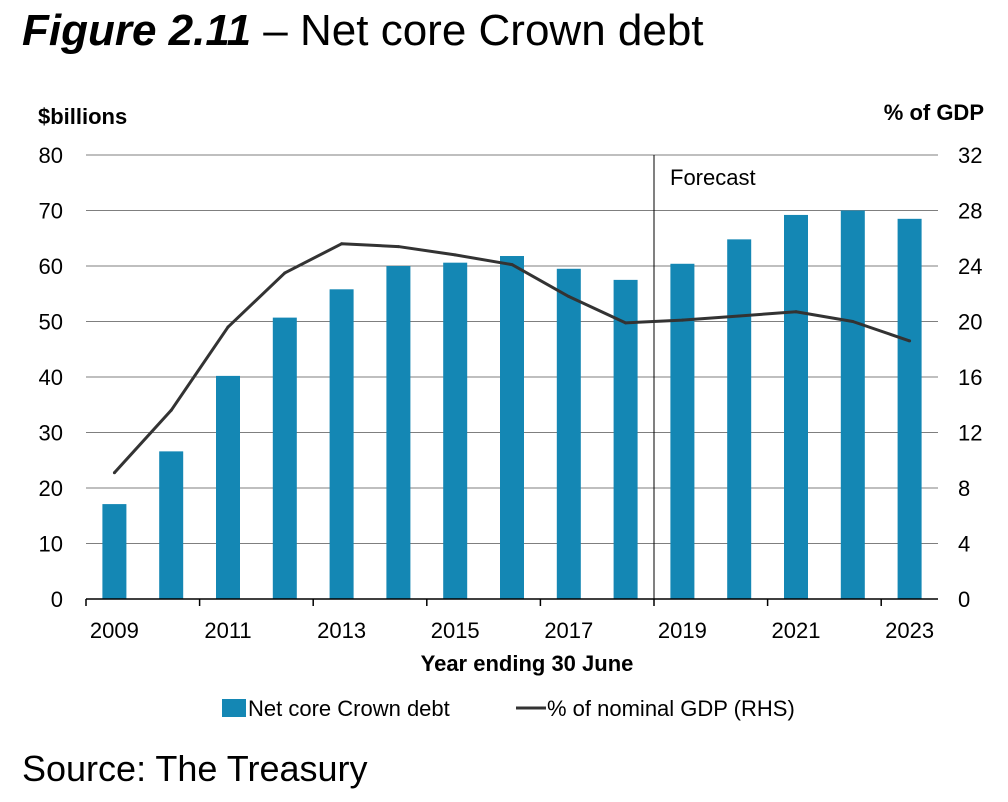 This screenshot has width=1008, height=802. What do you see at coordinates (51, 433) in the screenshot?
I see `y-tick-label: 30` at bounding box center [51, 433].